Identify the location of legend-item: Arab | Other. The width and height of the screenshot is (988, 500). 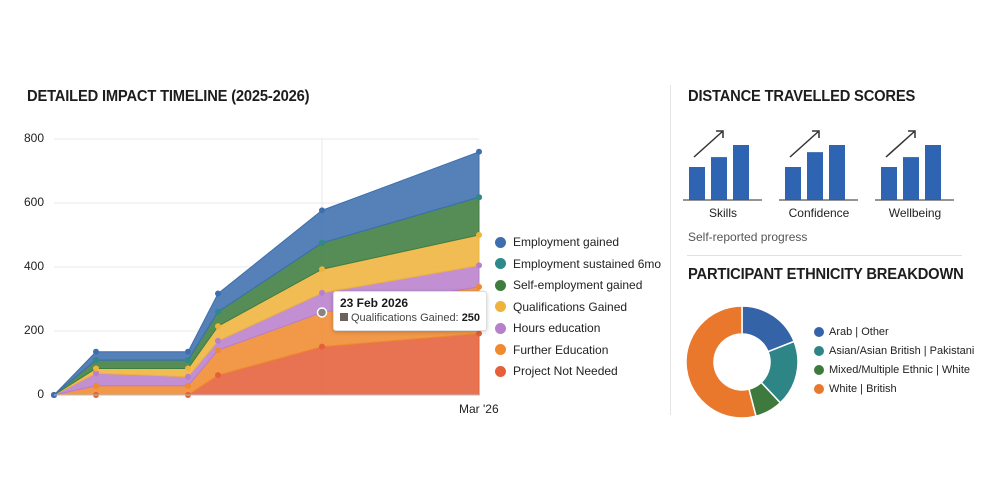
(851, 332).